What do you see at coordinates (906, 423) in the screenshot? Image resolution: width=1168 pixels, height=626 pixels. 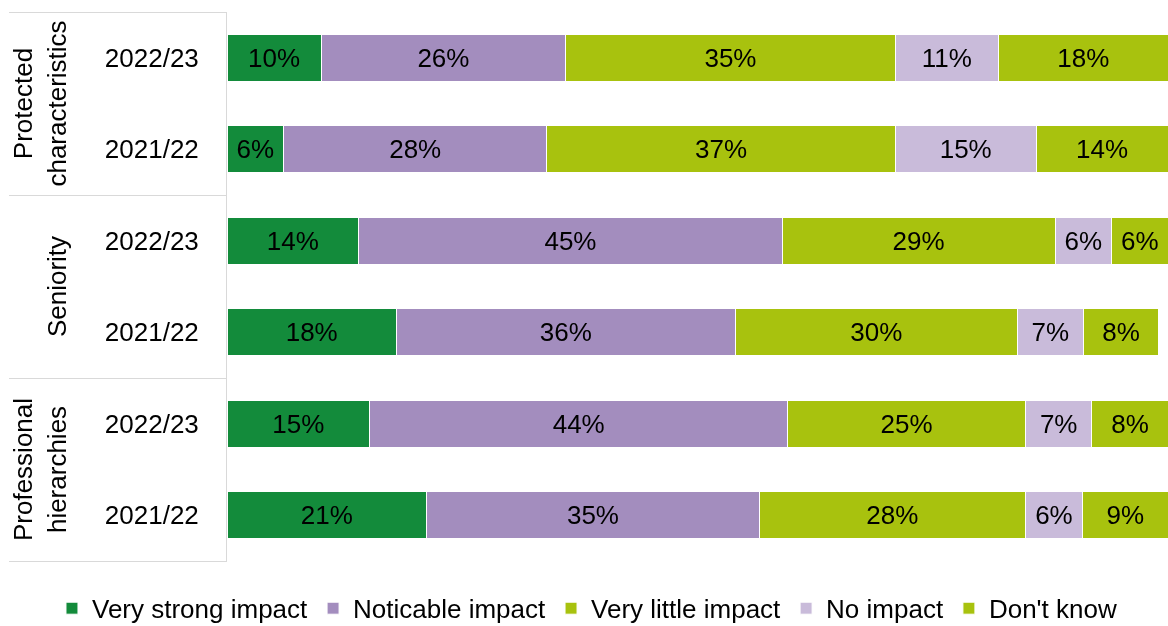 I see `data-label: 25%` at bounding box center [906, 423].